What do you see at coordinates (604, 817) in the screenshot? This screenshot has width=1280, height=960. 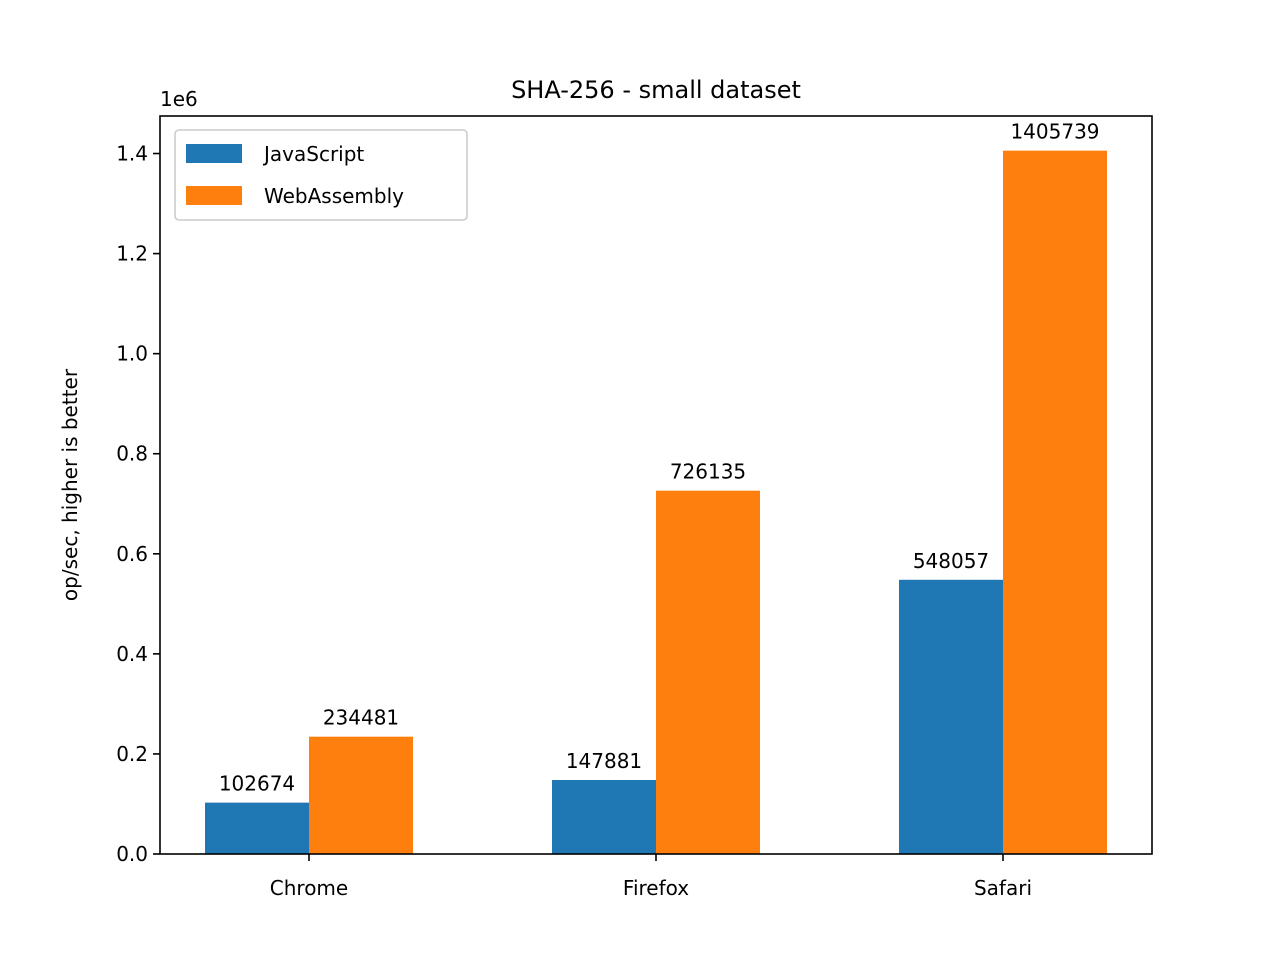 I see `bar-javascript-firefox` at bounding box center [604, 817].